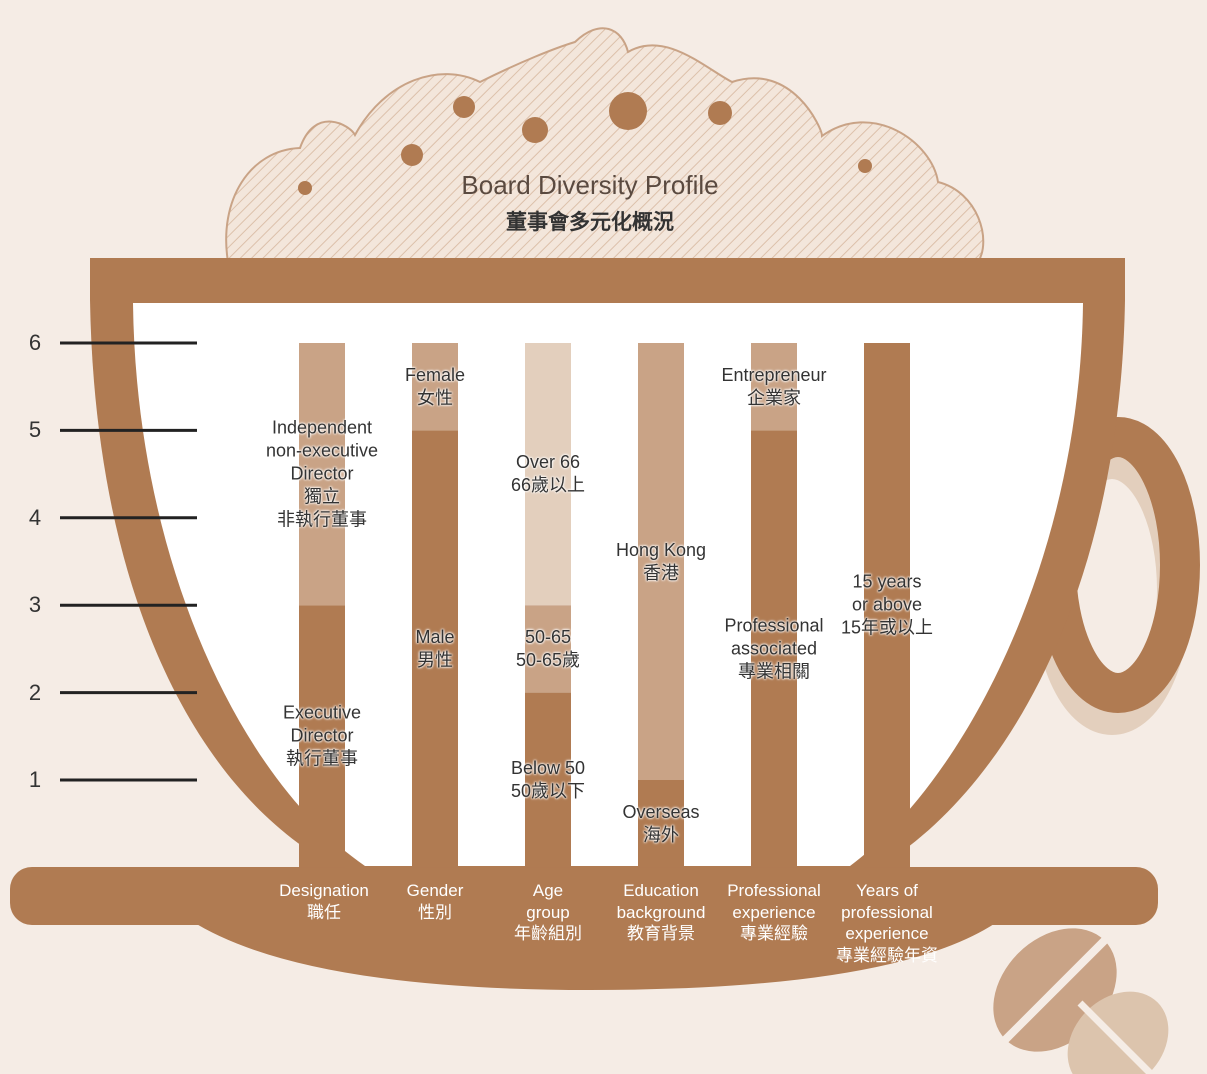 The image size is (1207, 1074). What do you see at coordinates (590, 222) in the screenshot?
I see `chart-subtitle: 董事會多元化概況` at bounding box center [590, 222].